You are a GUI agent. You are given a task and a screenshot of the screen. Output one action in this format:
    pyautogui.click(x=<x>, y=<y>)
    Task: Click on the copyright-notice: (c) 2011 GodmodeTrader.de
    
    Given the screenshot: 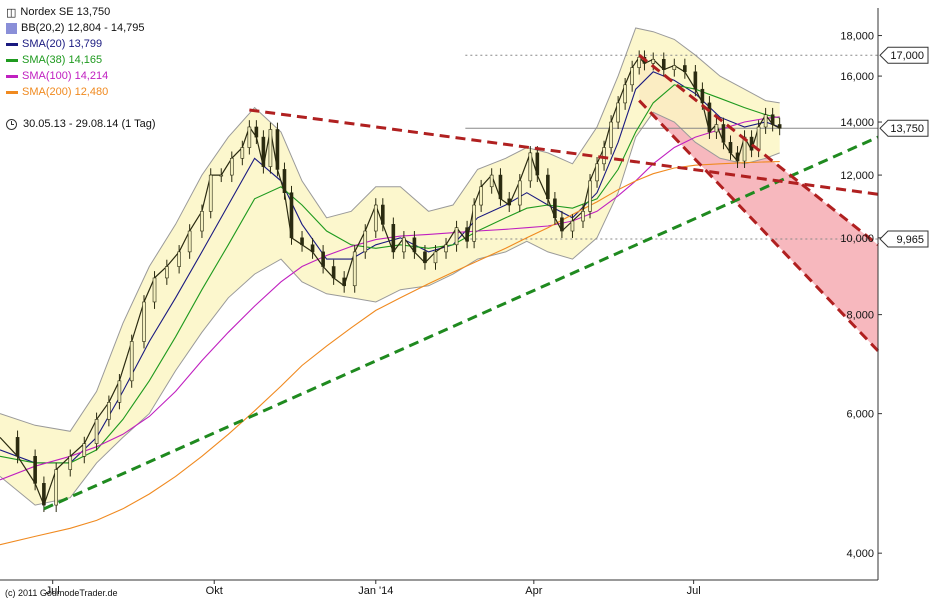 What is the action you would take?
    pyautogui.click(x=61, y=593)
    